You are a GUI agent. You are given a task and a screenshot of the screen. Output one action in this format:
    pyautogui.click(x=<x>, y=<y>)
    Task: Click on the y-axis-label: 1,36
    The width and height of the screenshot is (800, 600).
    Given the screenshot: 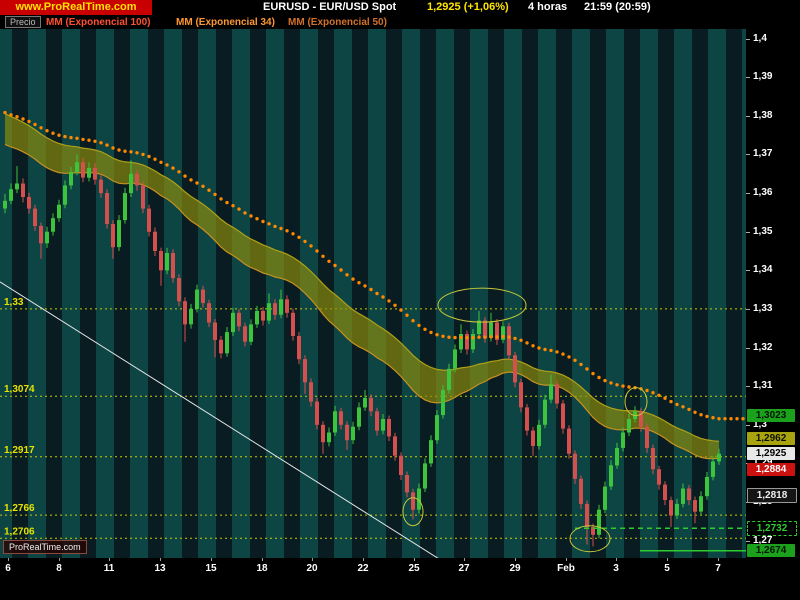 What is the action you would take?
    pyautogui.click(x=763, y=192)
    